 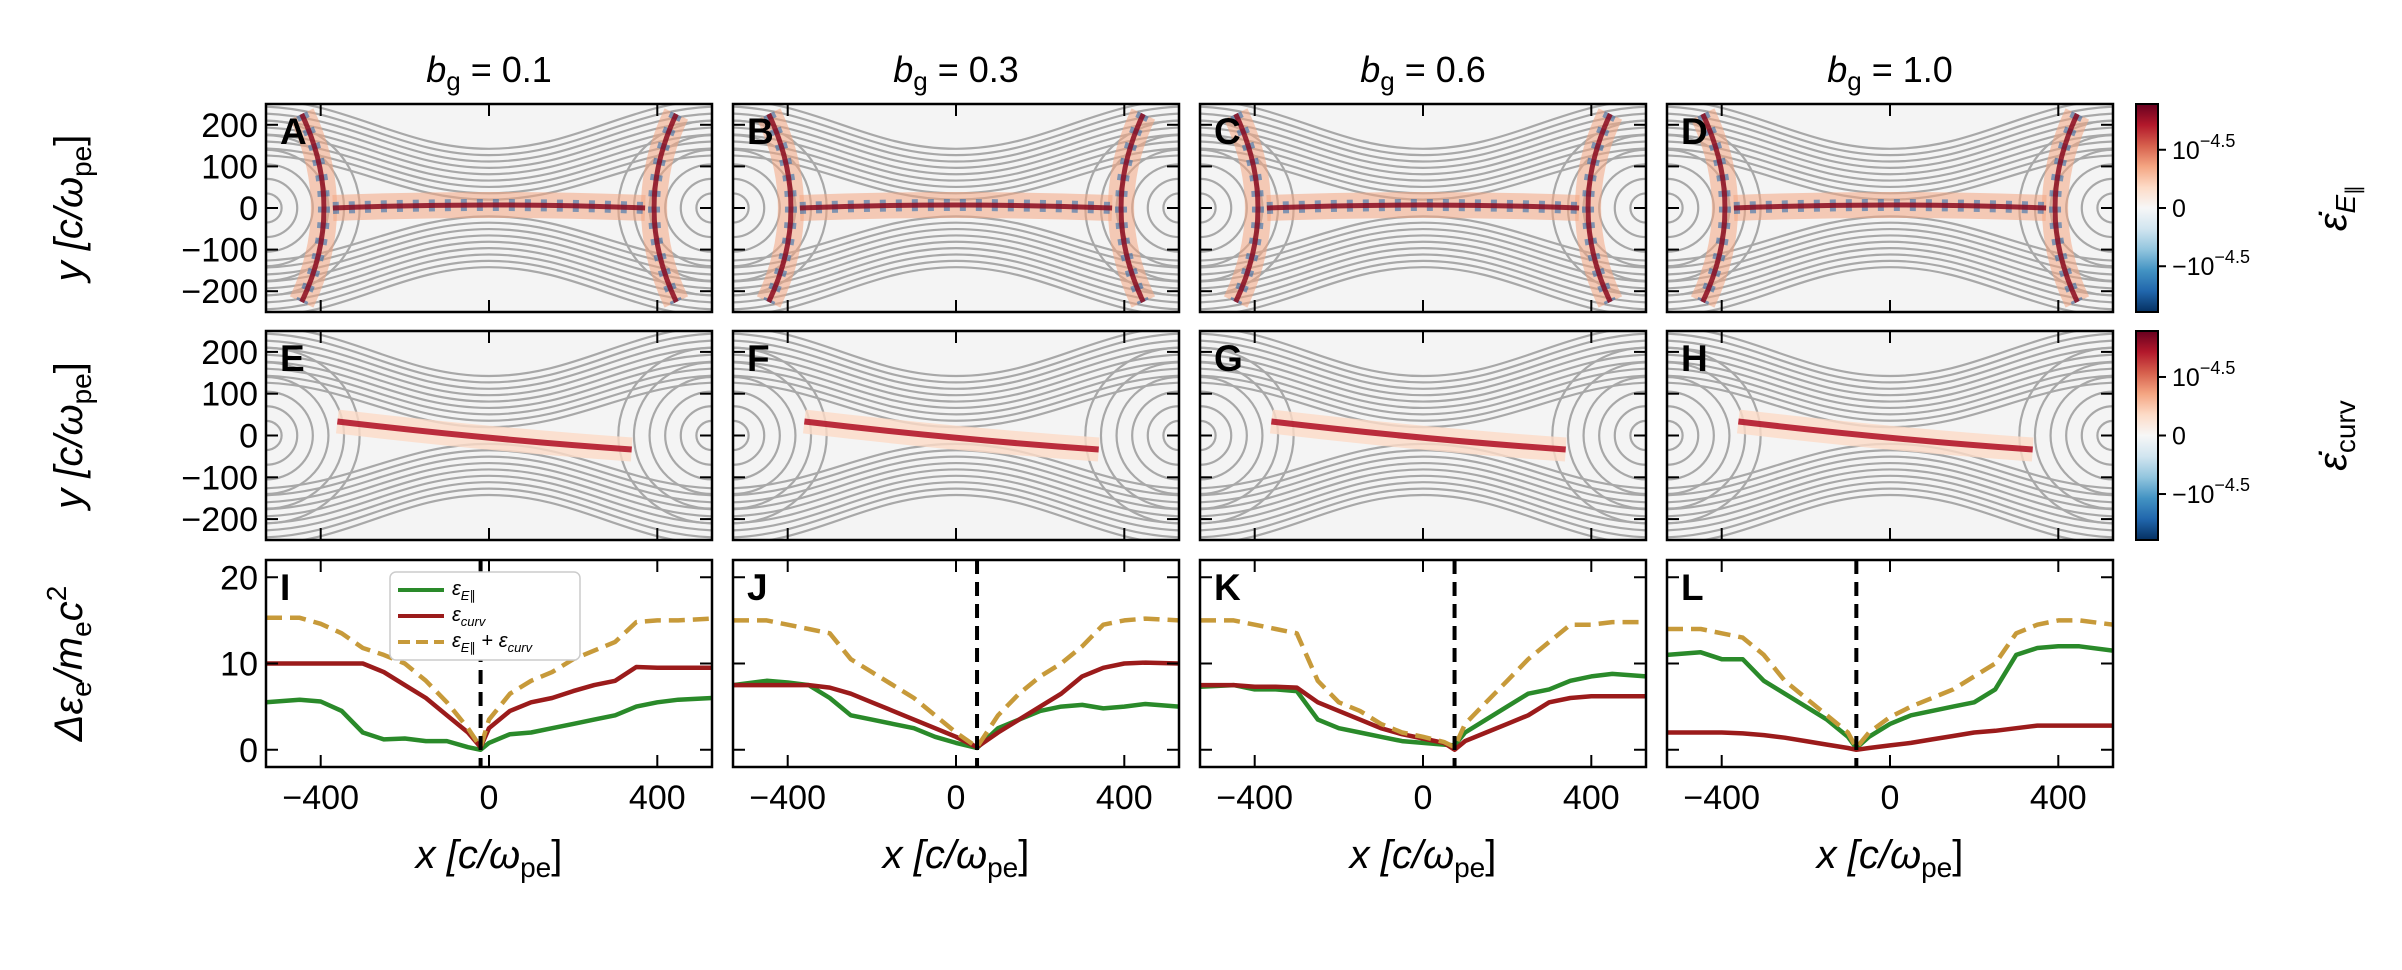 What do you see at coordinates (489, 798) in the screenshot?
I see `x-tick-label: 0` at bounding box center [489, 798].